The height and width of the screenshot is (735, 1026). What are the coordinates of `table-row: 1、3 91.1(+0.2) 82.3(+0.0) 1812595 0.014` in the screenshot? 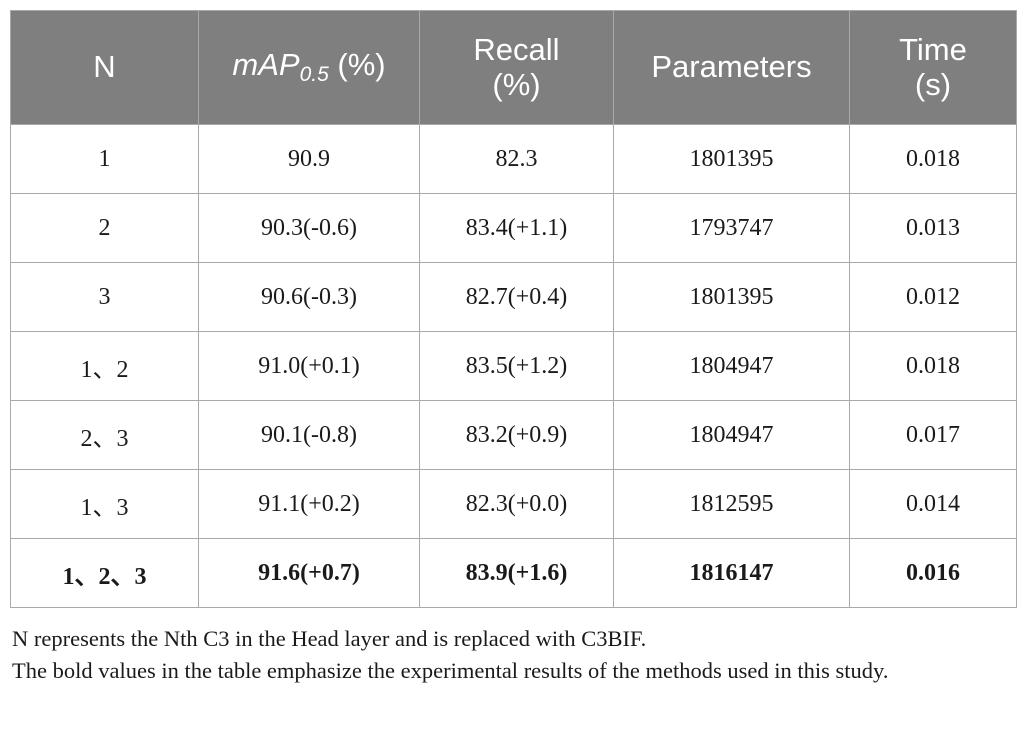 It's located at (513, 504).